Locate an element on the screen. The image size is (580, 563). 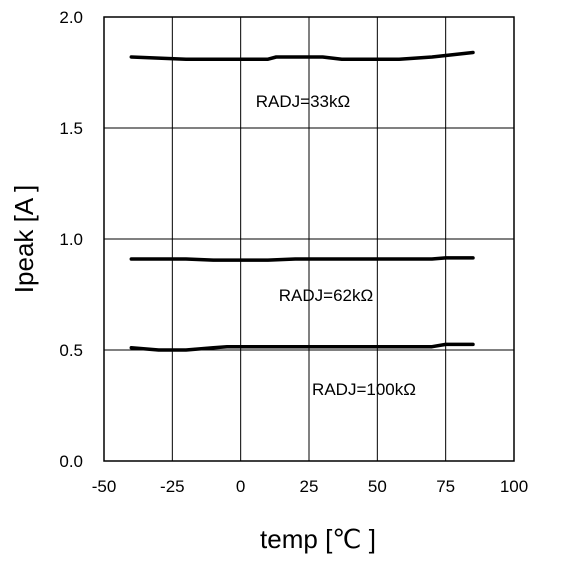
y-tick-label: 0.5 is located at coordinates (71, 350).